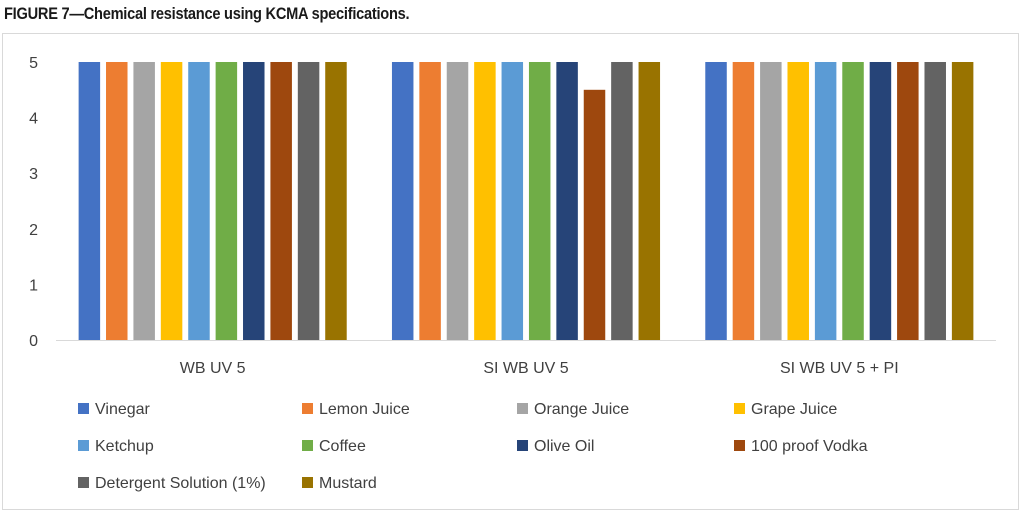  I want to click on legend-label: 100 proof Vodka, so click(809, 446).